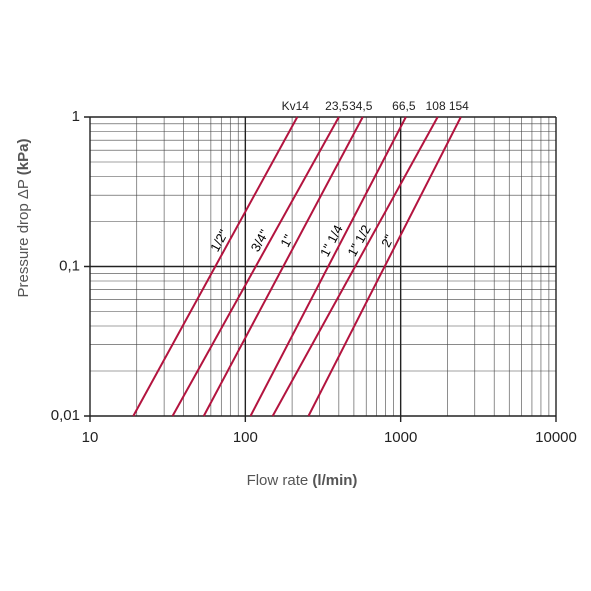  Describe the element at coordinates (65, 415) in the screenshot. I see `y-tick-label: 0,01` at that location.